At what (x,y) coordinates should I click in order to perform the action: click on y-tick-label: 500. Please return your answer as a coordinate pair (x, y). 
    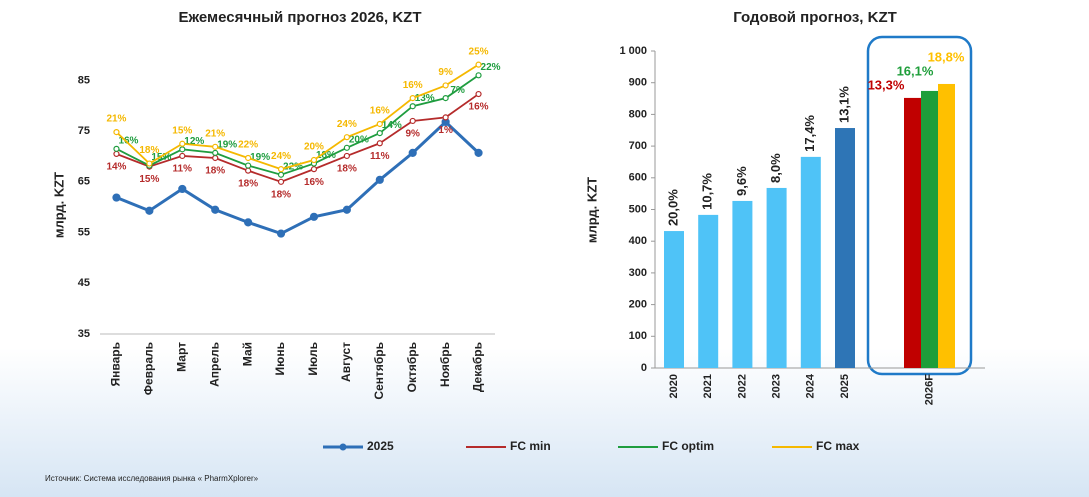
    Looking at the image, I should click on (638, 209).